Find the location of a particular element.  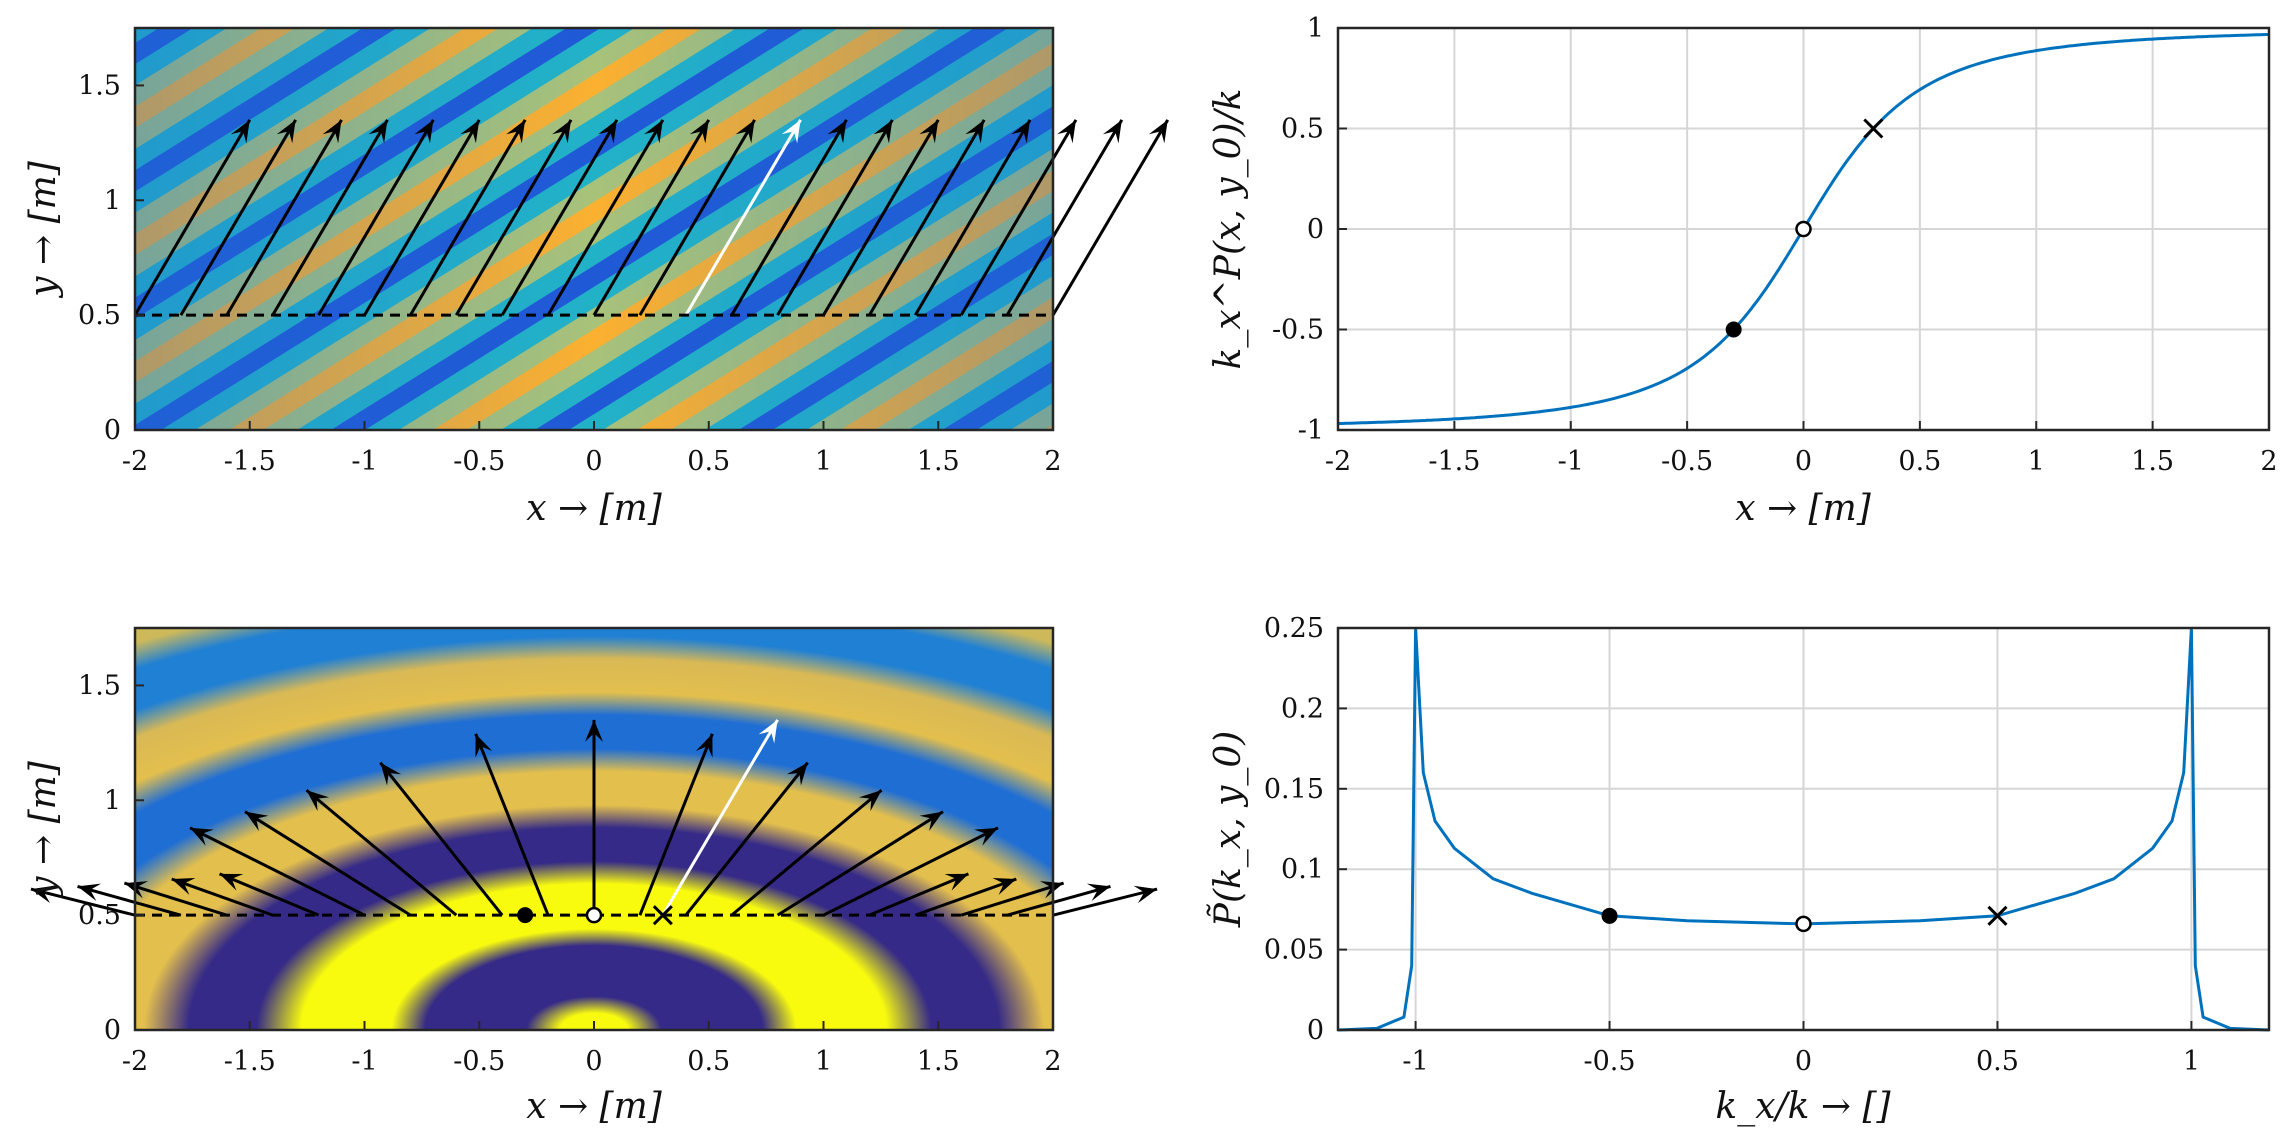

x-tick-label: -1.5 is located at coordinates (250, 461).